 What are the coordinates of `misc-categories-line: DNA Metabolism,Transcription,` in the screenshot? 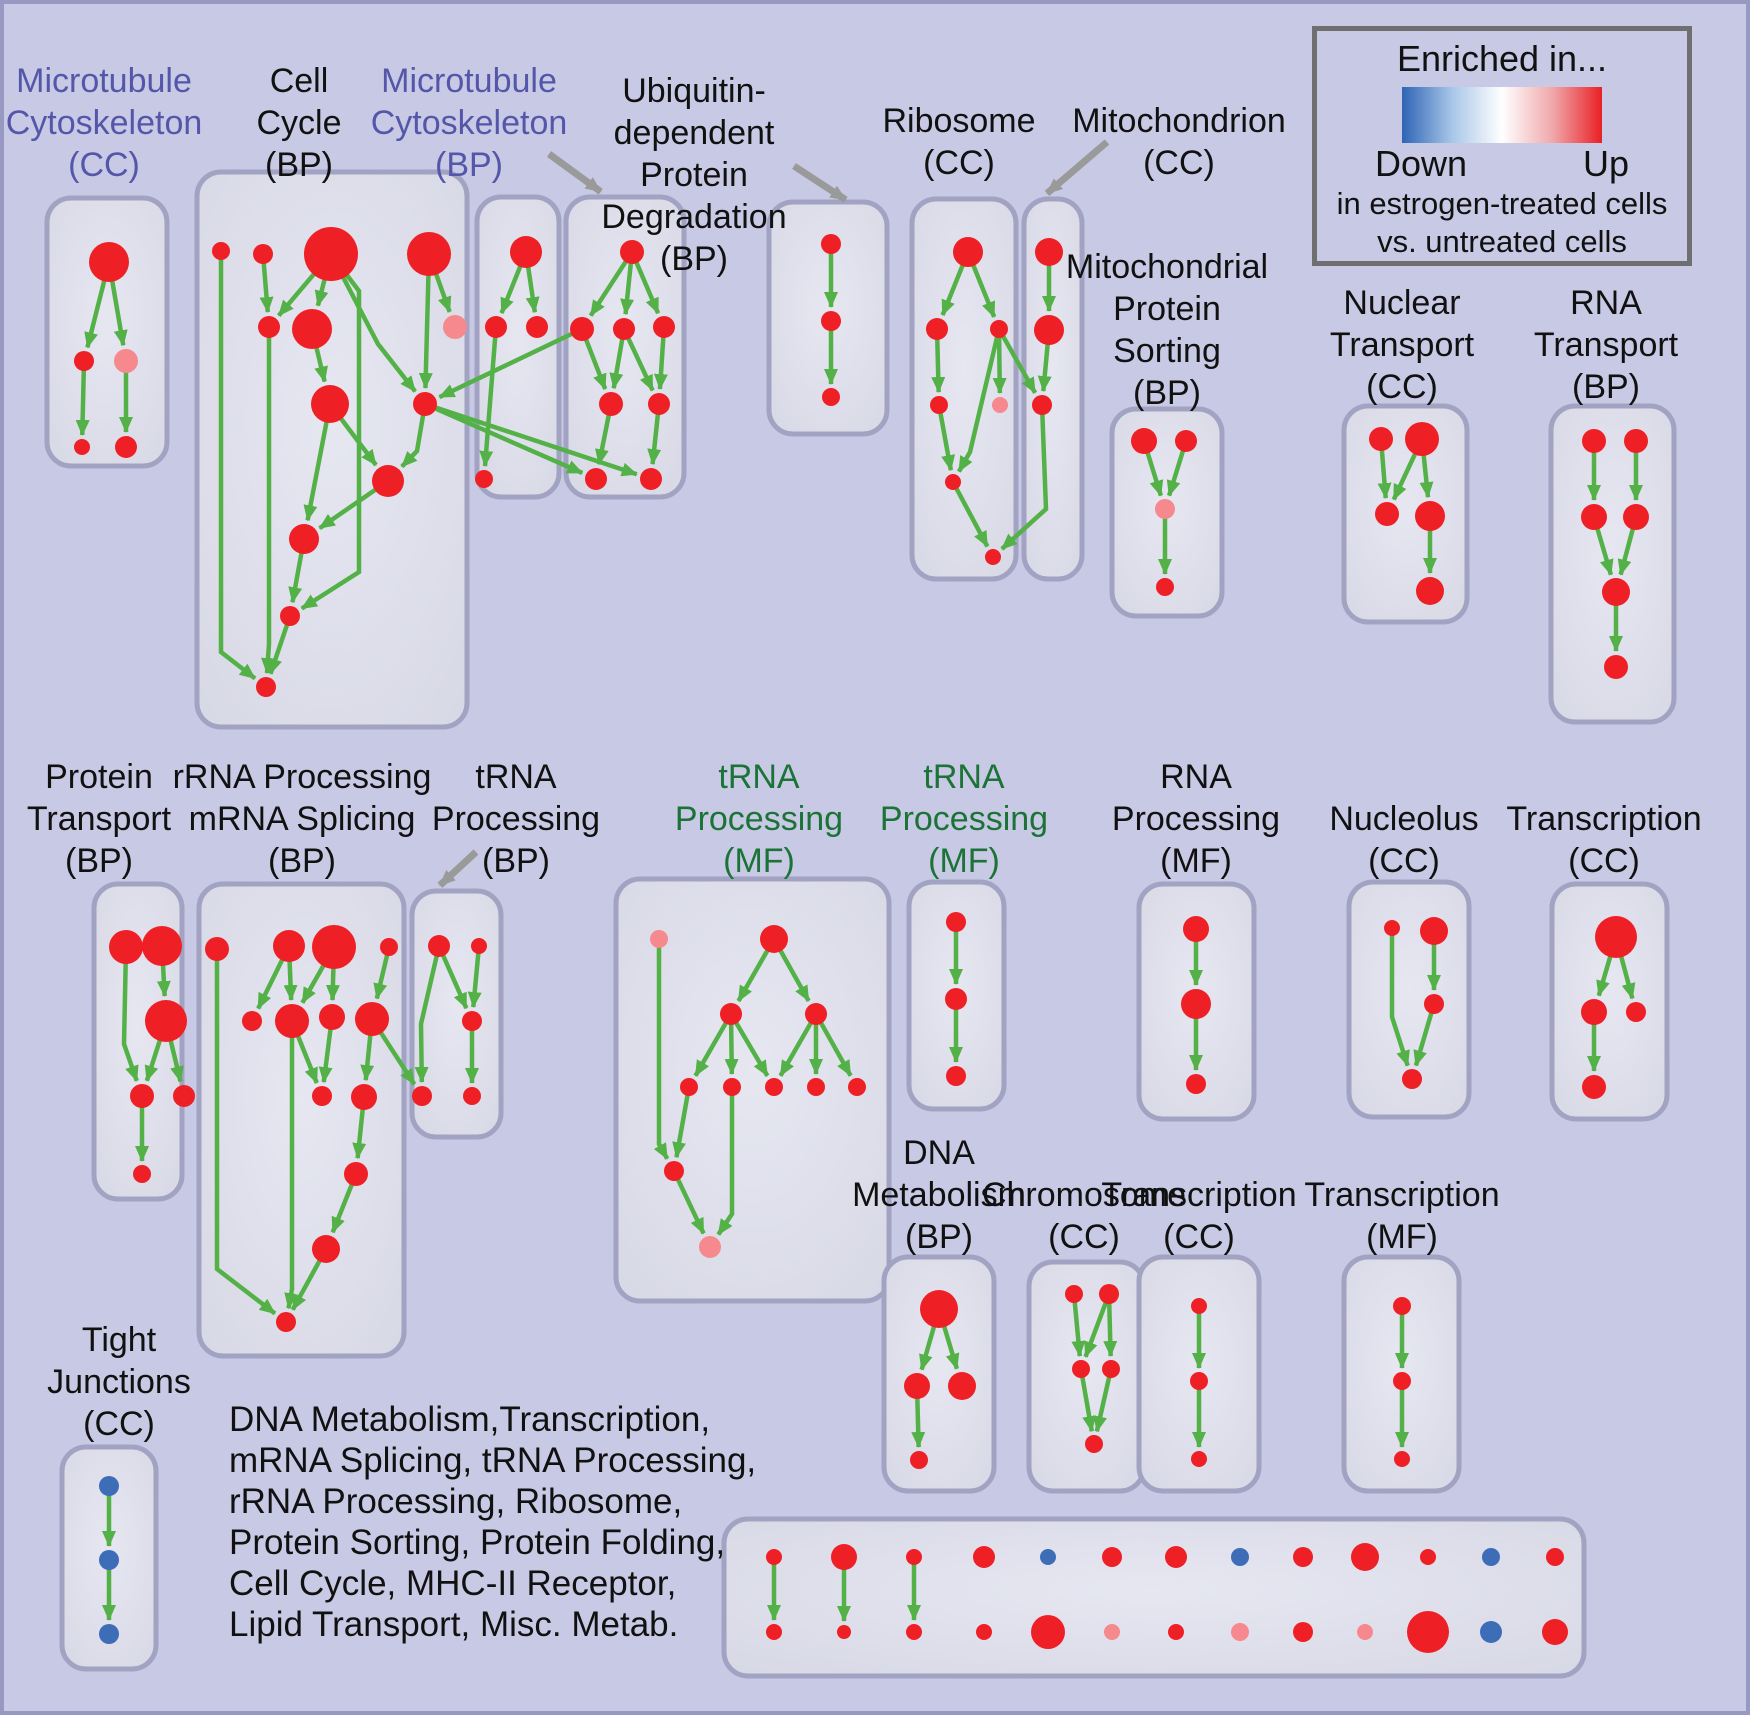 It's located at (470, 1419).